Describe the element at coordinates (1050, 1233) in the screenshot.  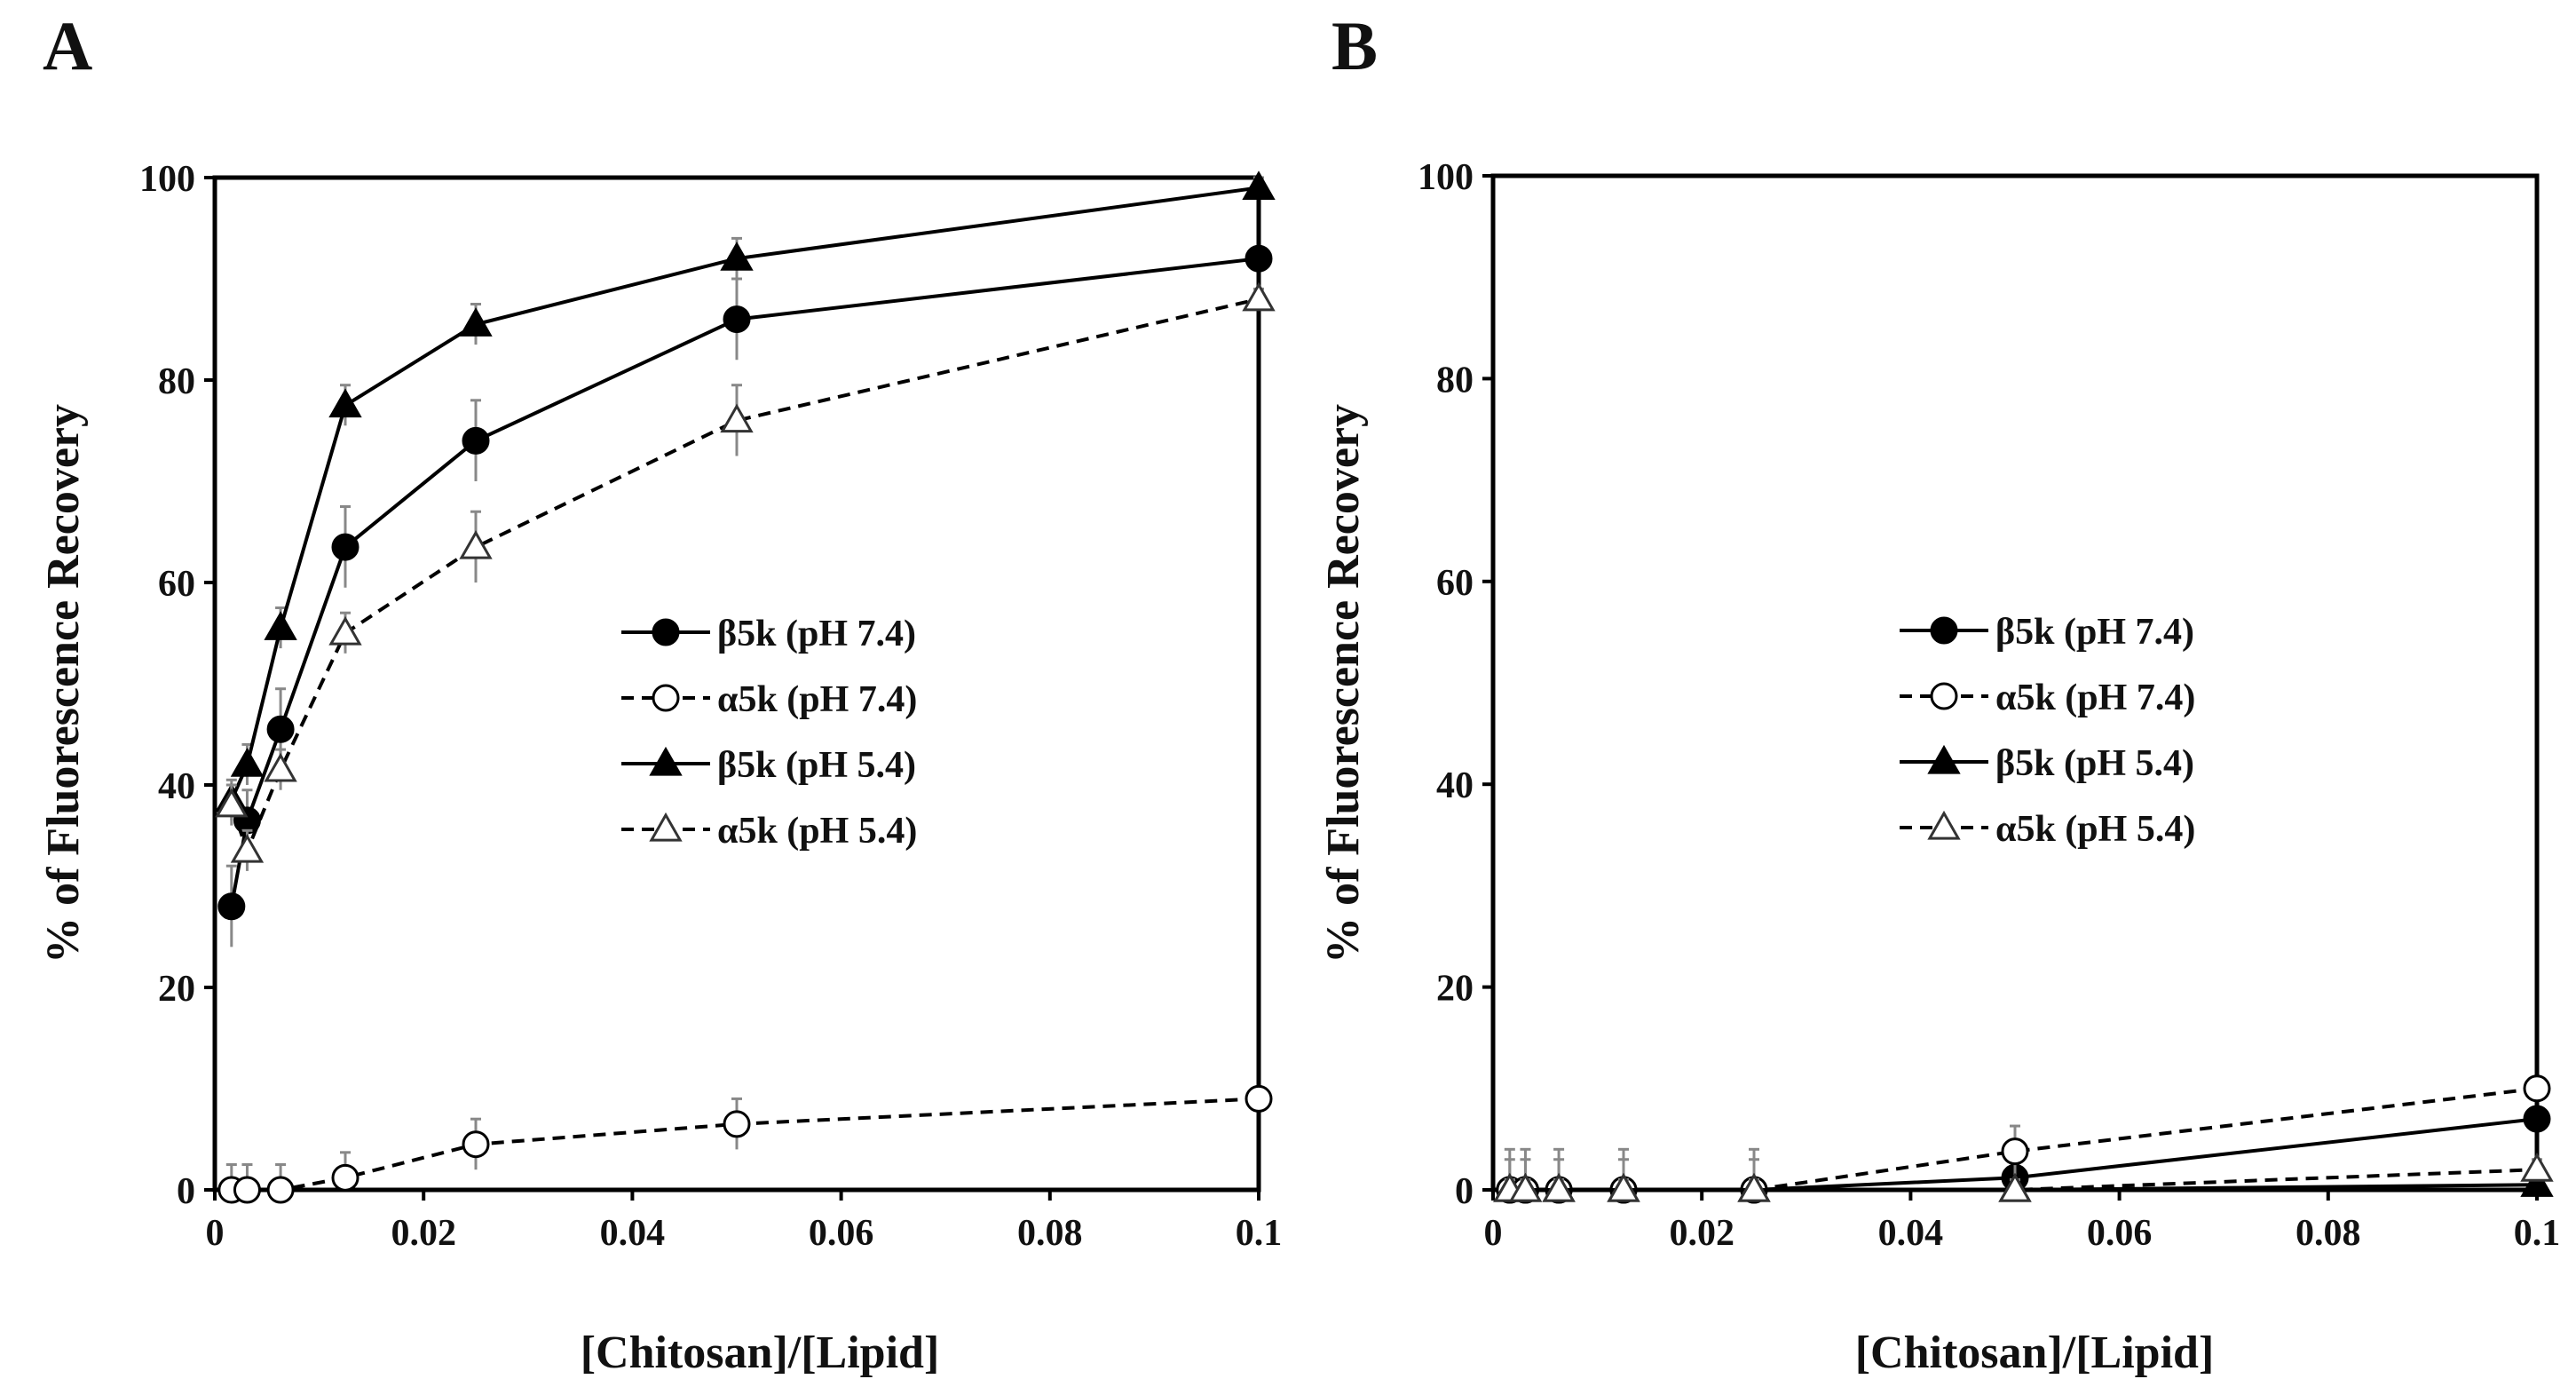
I see `panel-a-x-tick-label: 0.08` at that location.